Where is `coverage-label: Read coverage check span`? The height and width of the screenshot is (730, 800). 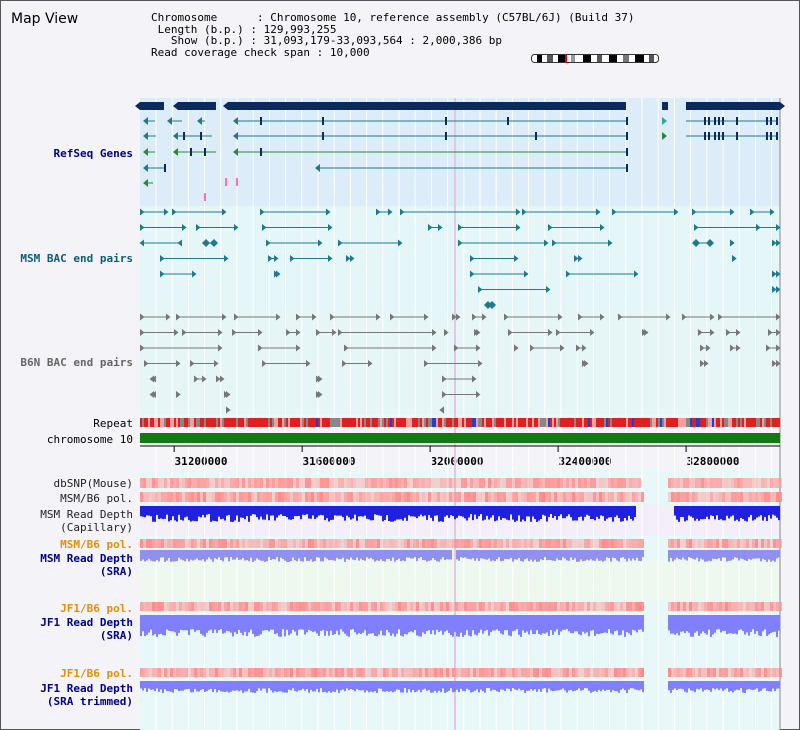
coverage-label: Read coverage check span is located at coordinates (230, 52).